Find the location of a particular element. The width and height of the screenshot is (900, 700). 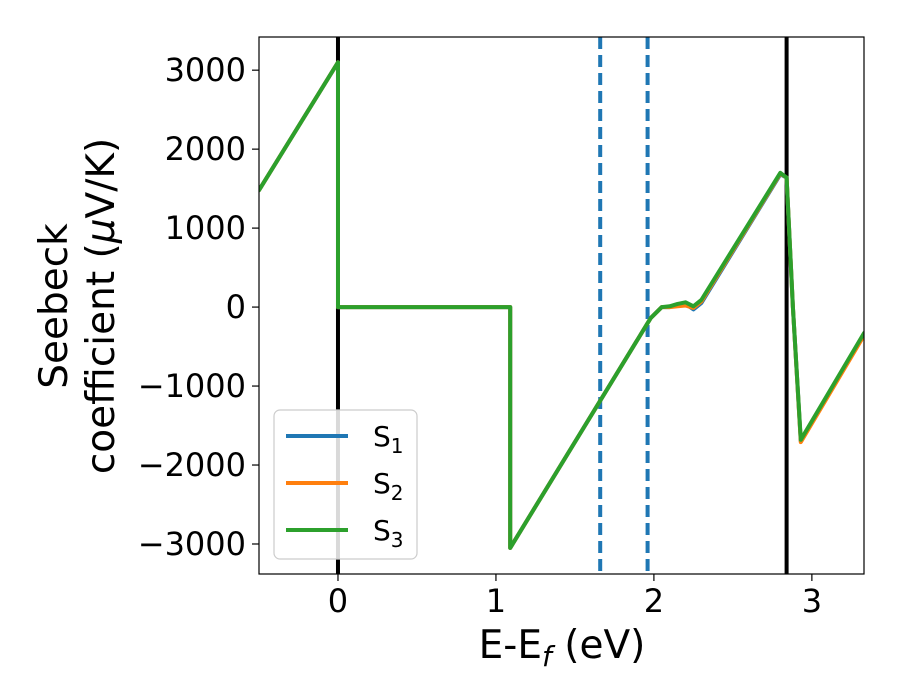

x-tick-label: 1 is located at coordinates (496, 601).